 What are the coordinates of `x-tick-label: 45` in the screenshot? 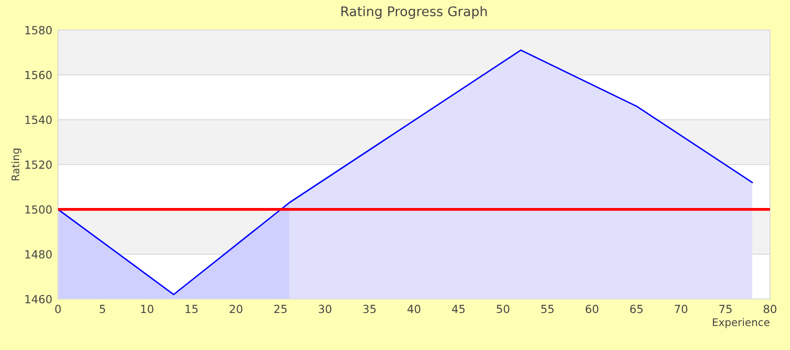 It's located at (458, 309).